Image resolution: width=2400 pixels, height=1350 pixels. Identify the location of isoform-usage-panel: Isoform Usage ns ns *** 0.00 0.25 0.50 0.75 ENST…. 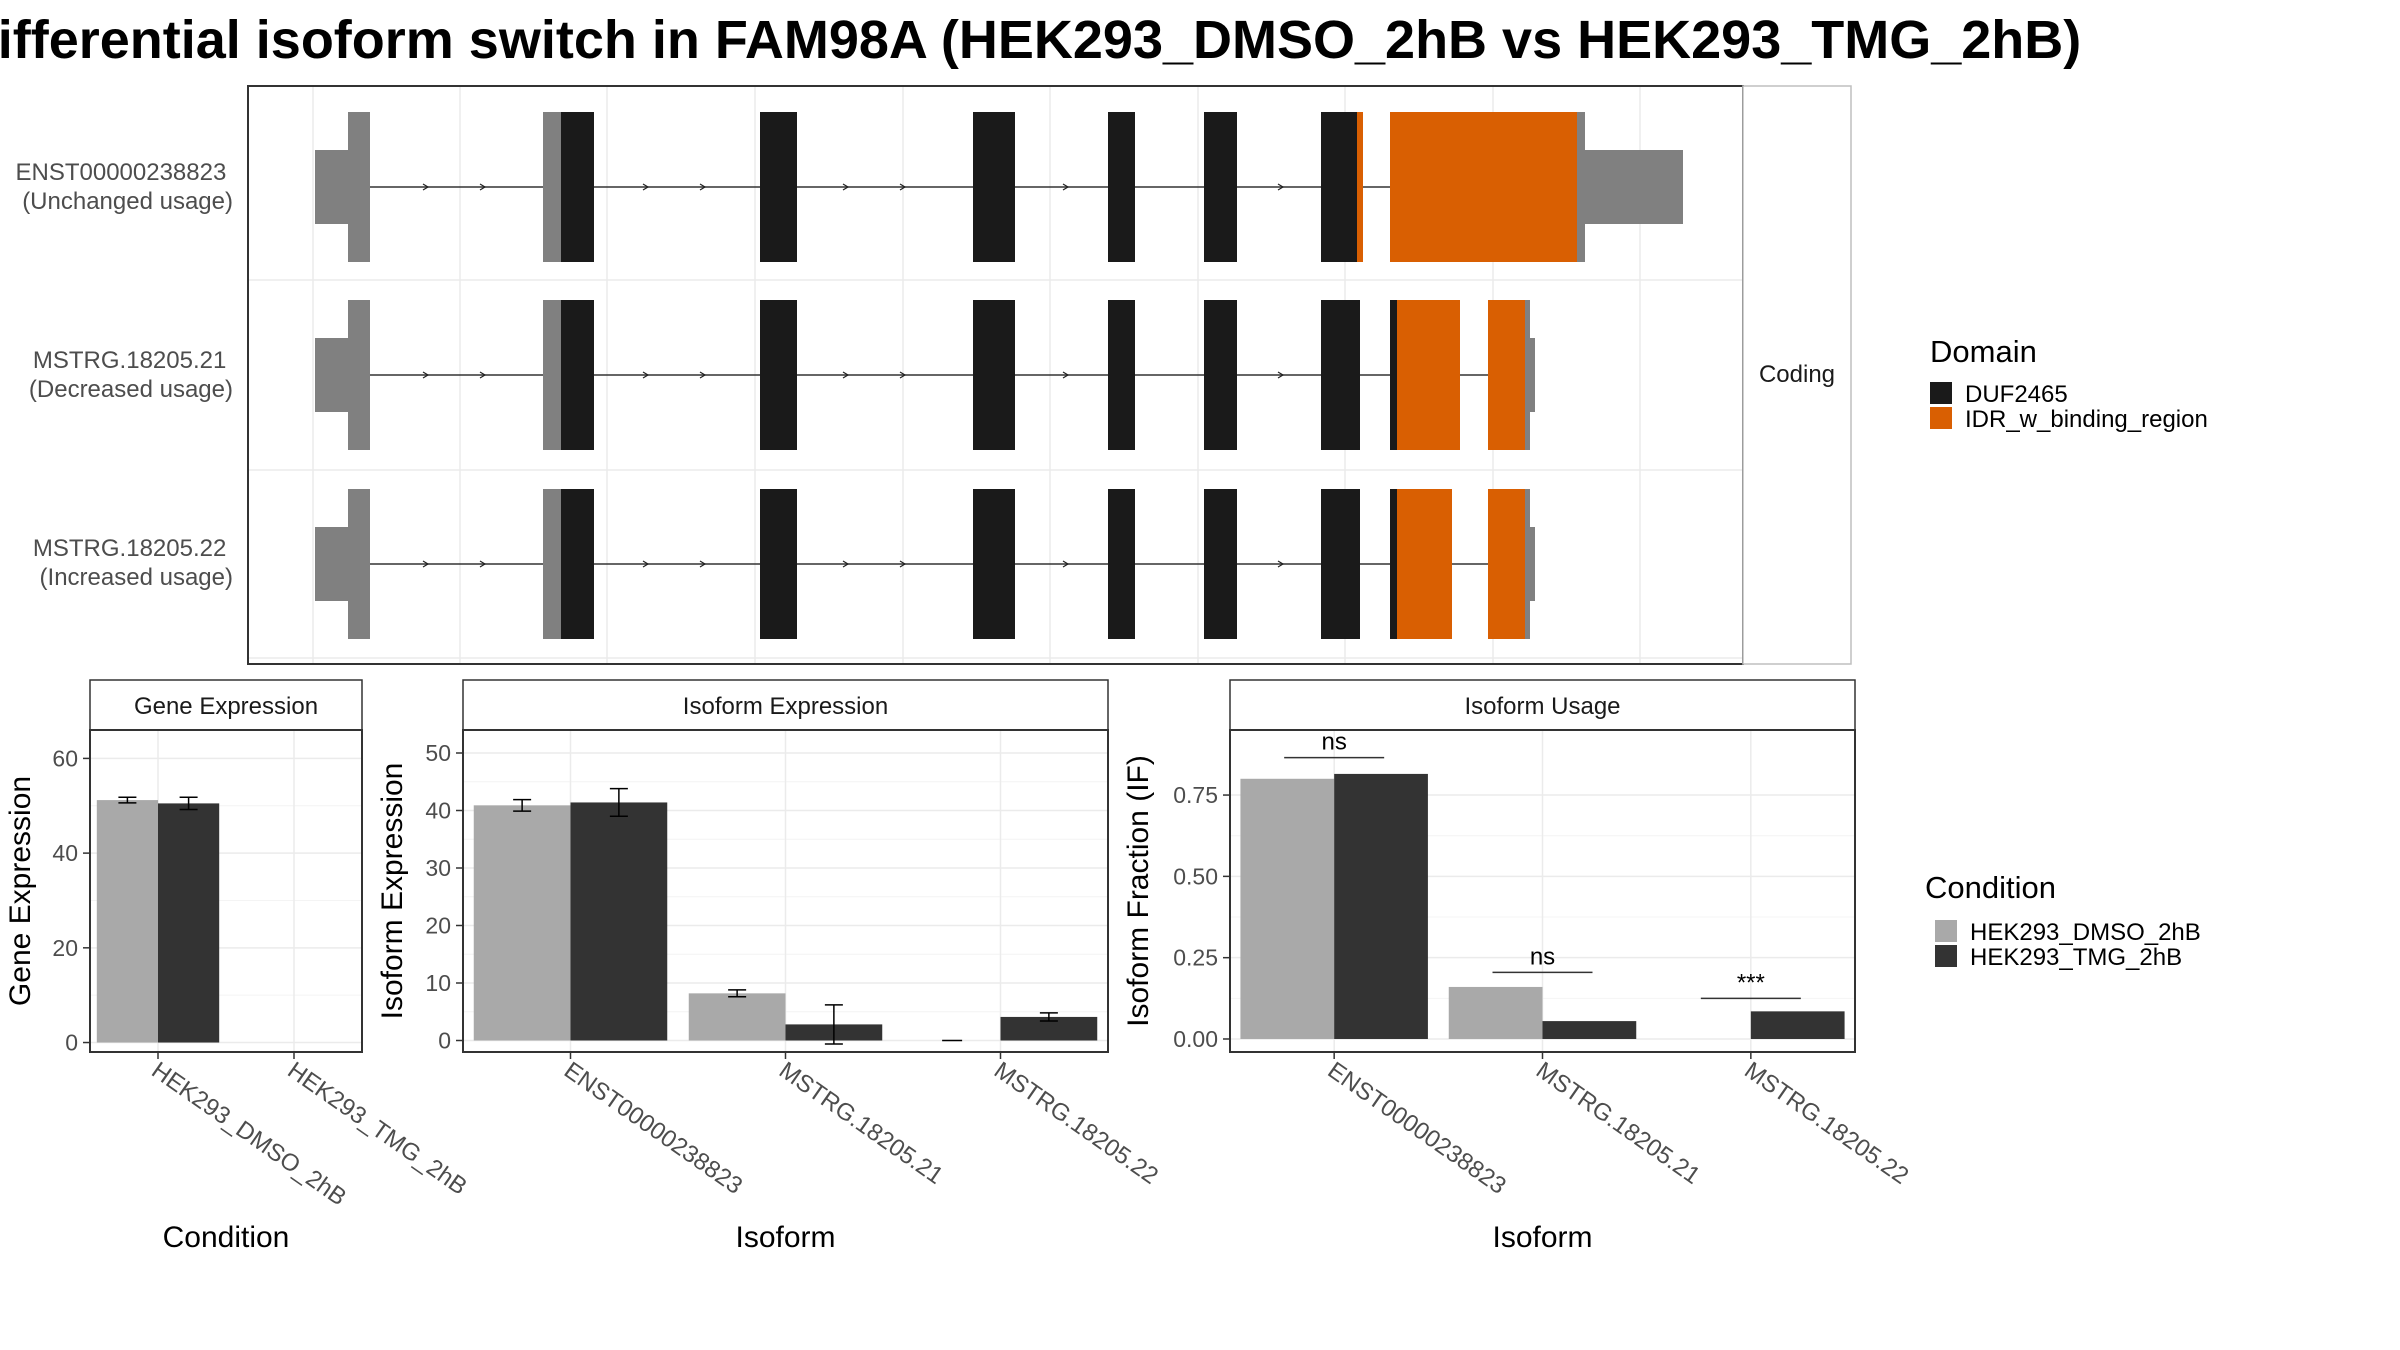
(1517, 966).